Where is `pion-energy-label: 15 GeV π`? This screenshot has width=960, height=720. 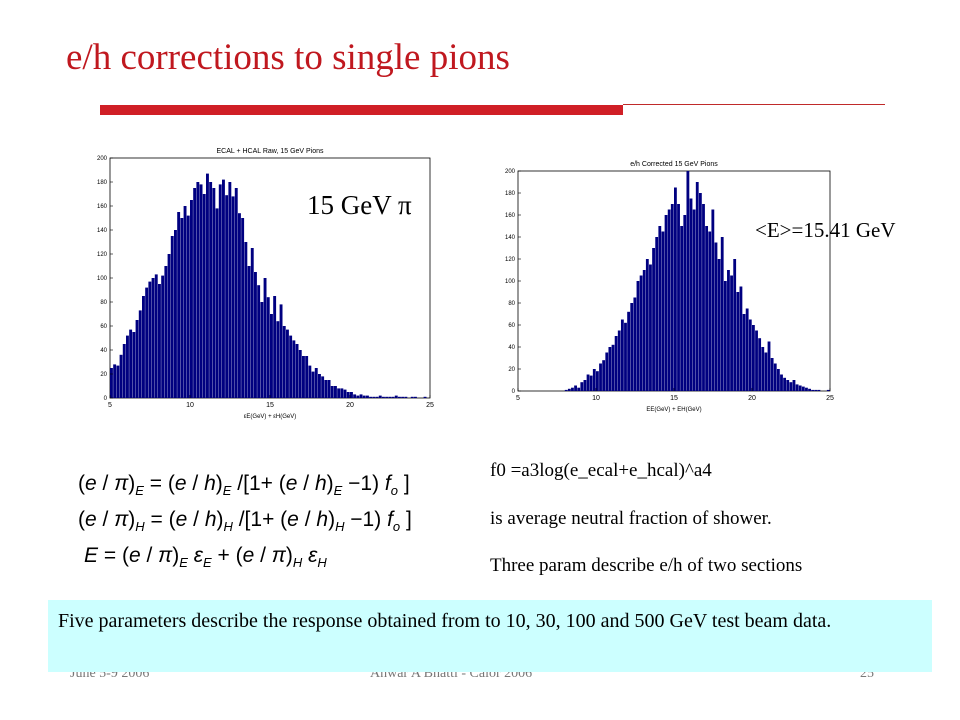
pion-energy-label: 15 GeV π is located at coordinates (359, 205).